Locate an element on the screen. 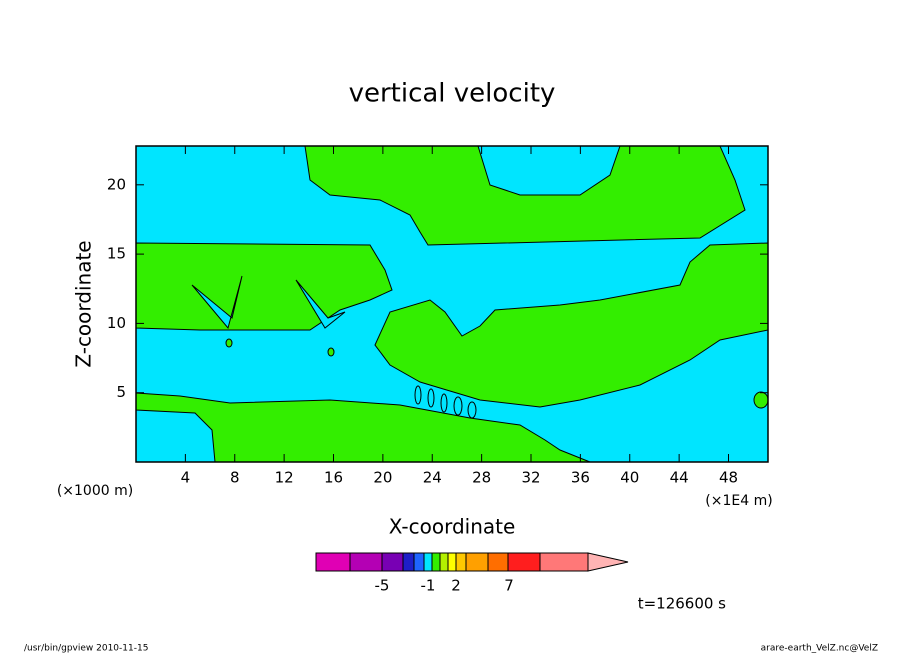 Image resolution: width=904 pixels, height=654 pixels. x-tick-label: 16 is located at coordinates (333, 478).